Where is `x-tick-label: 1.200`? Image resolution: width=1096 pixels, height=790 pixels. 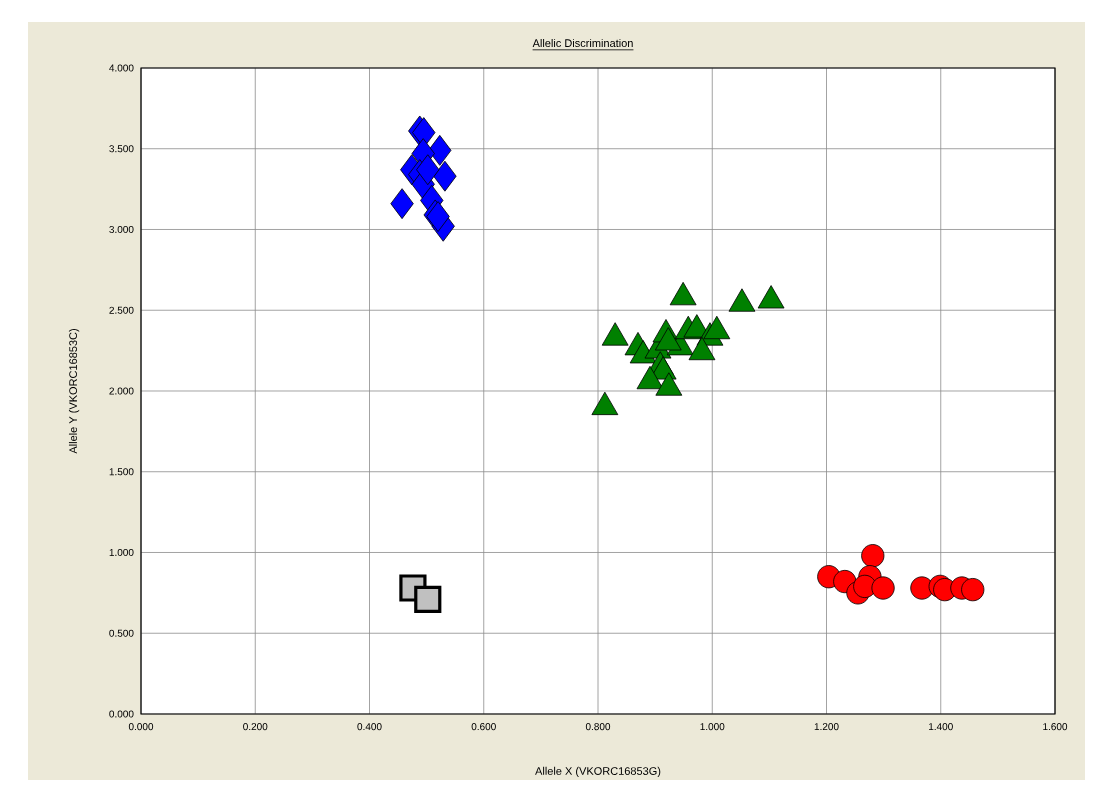
x-tick-label: 1.200 is located at coordinates (826, 727).